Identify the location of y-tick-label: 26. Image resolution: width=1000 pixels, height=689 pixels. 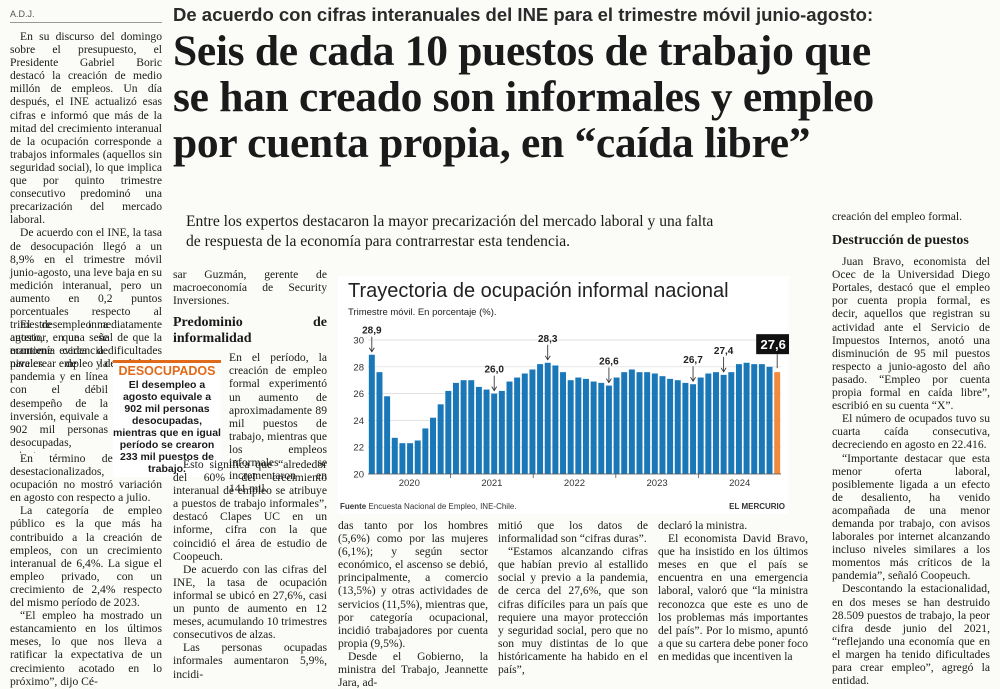
(358, 394).